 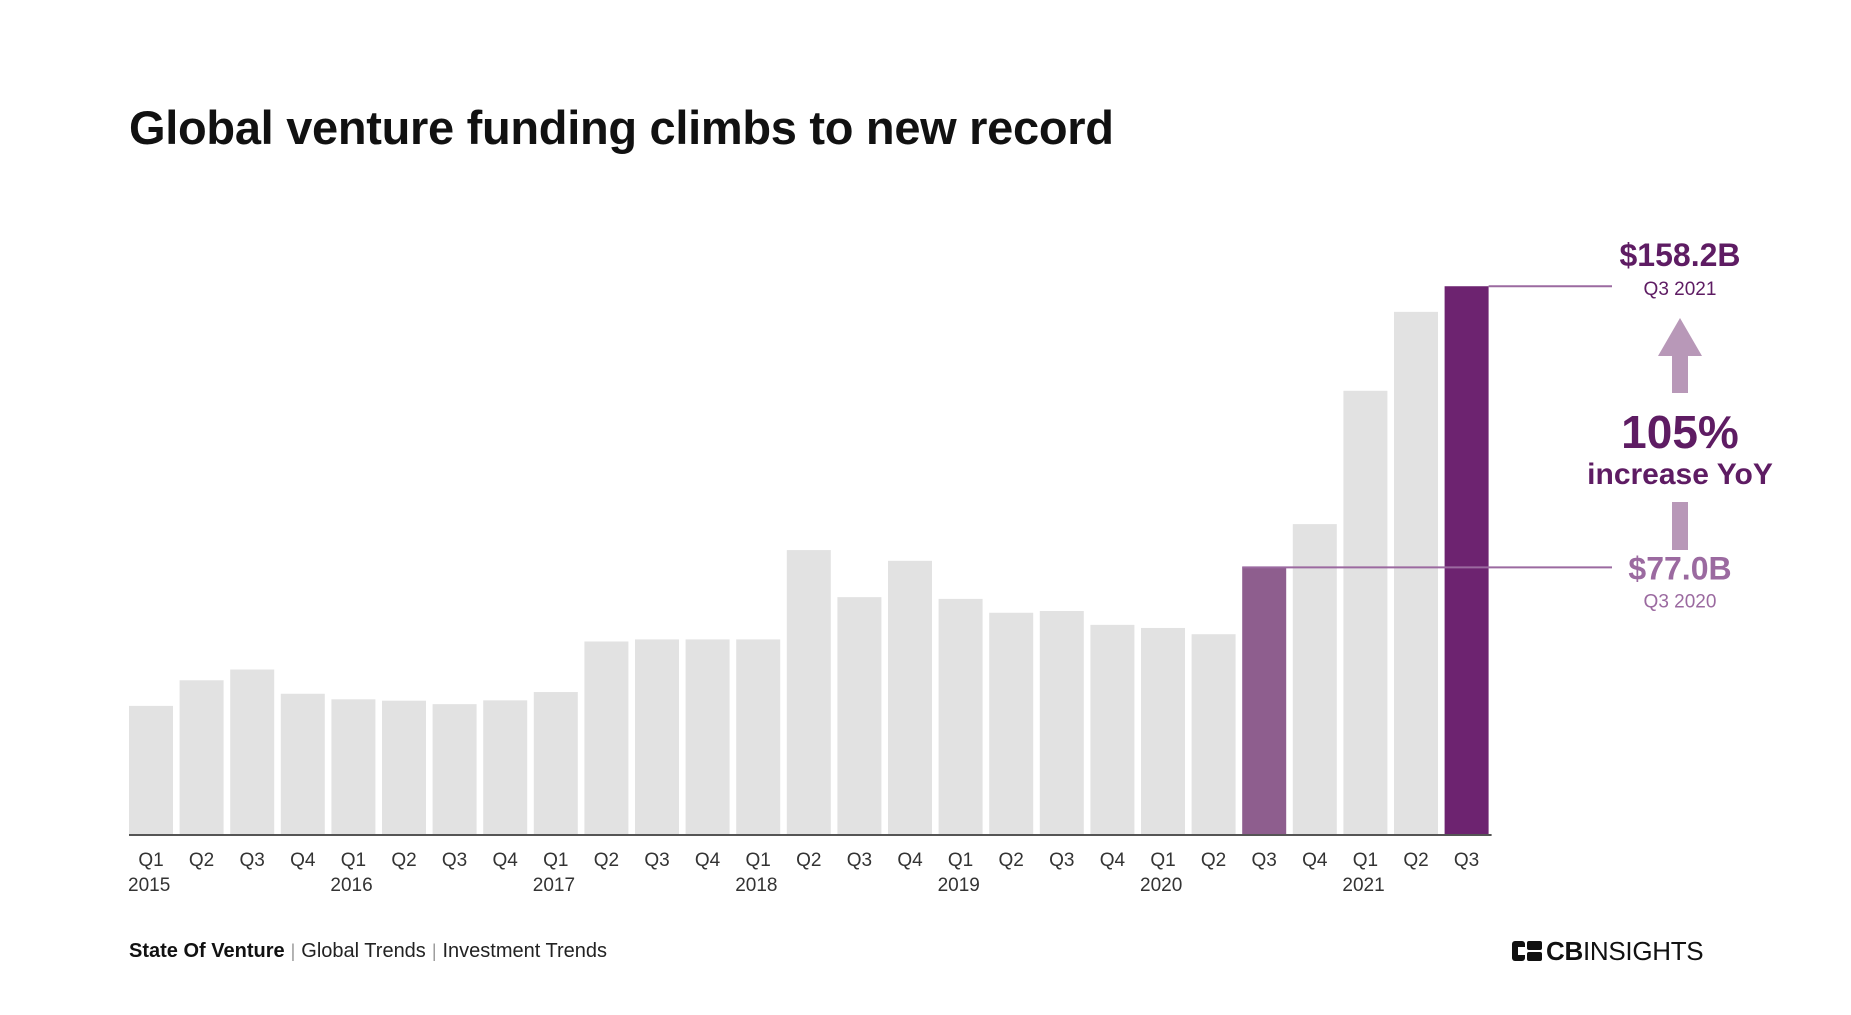 What do you see at coordinates (1161, 885) in the screenshot?
I see `x-tick-year: 2020` at bounding box center [1161, 885].